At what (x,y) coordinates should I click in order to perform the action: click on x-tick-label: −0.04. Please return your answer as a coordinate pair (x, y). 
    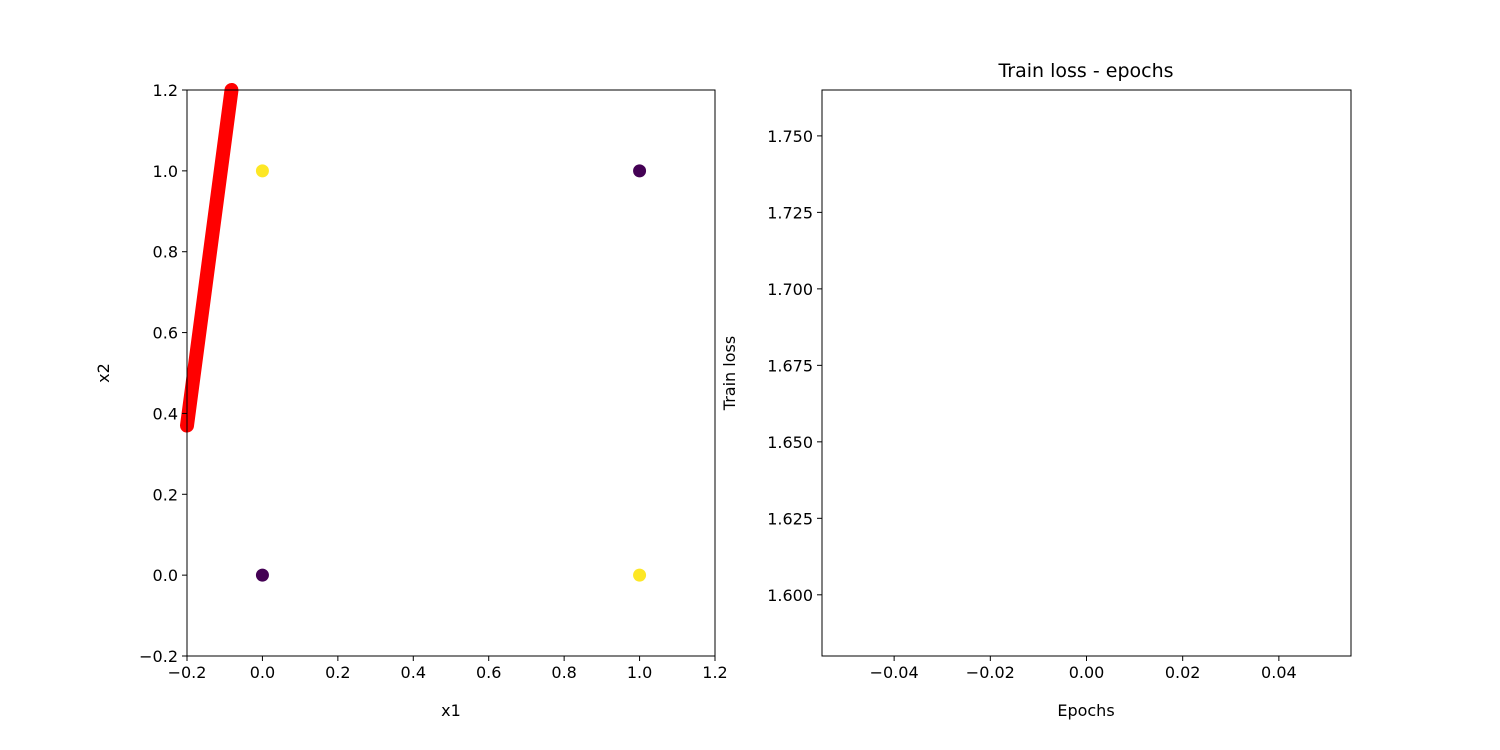
    Looking at the image, I should click on (894, 672).